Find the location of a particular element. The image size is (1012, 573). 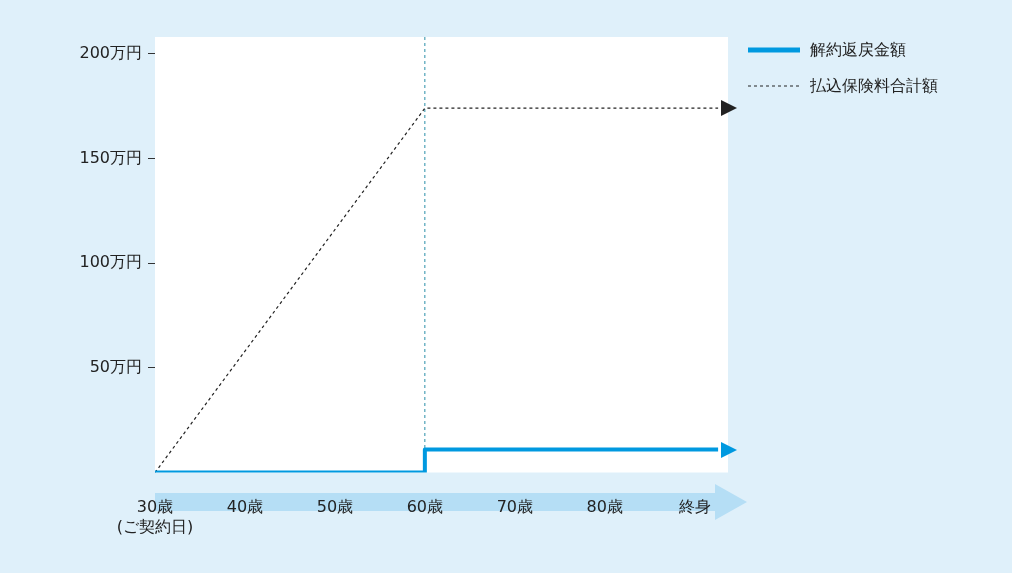

x-tick-label: 70歳 is located at coordinates (514, 507).